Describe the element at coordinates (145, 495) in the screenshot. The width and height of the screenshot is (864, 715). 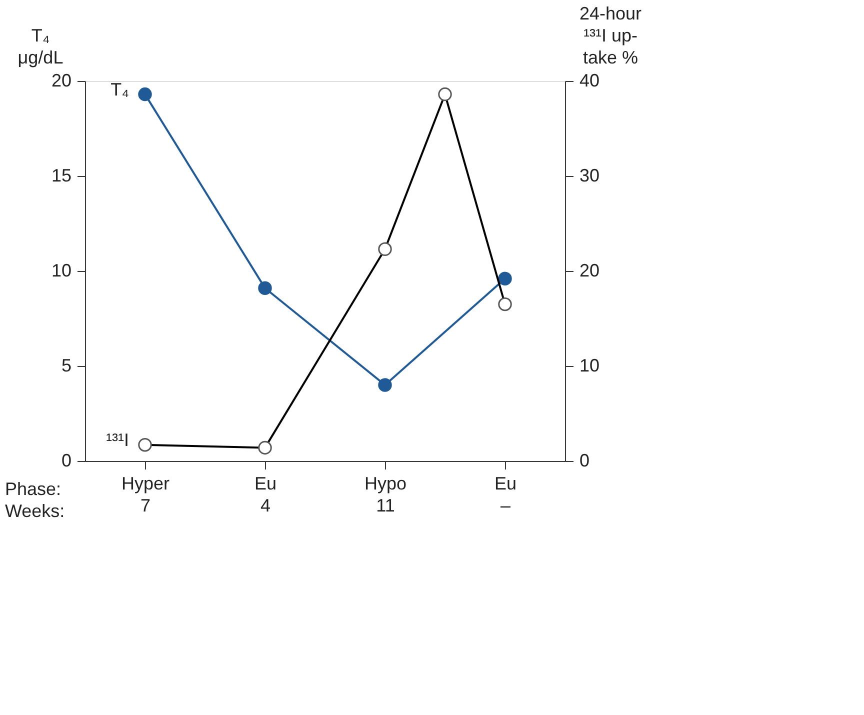
I see `x-tick-label: Hyper 7` at that location.